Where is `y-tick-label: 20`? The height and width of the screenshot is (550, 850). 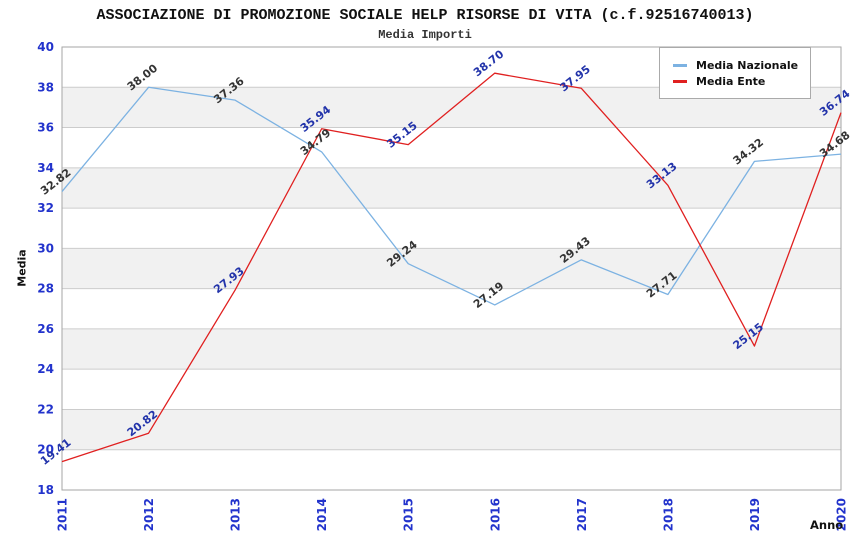
y-tick-label: 20 is located at coordinates (45, 450).